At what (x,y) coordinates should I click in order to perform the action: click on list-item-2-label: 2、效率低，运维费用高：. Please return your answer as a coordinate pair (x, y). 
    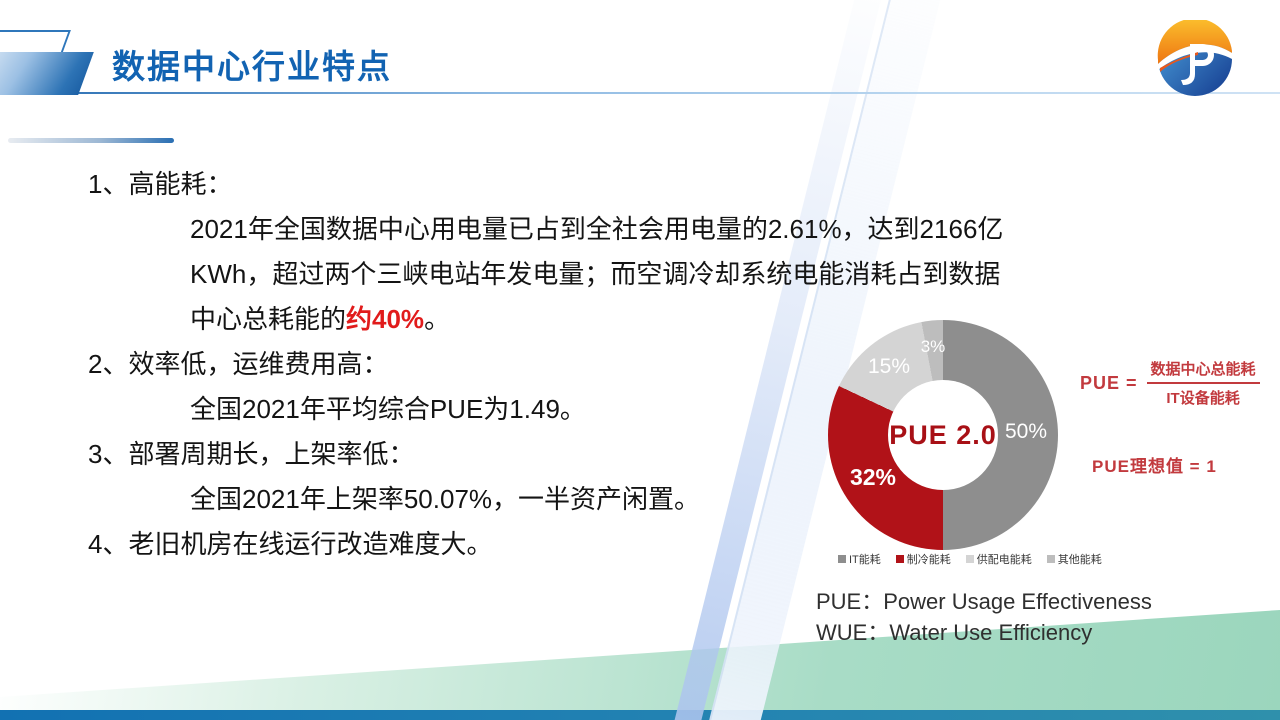
    Looking at the image, I should click on (238, 364).